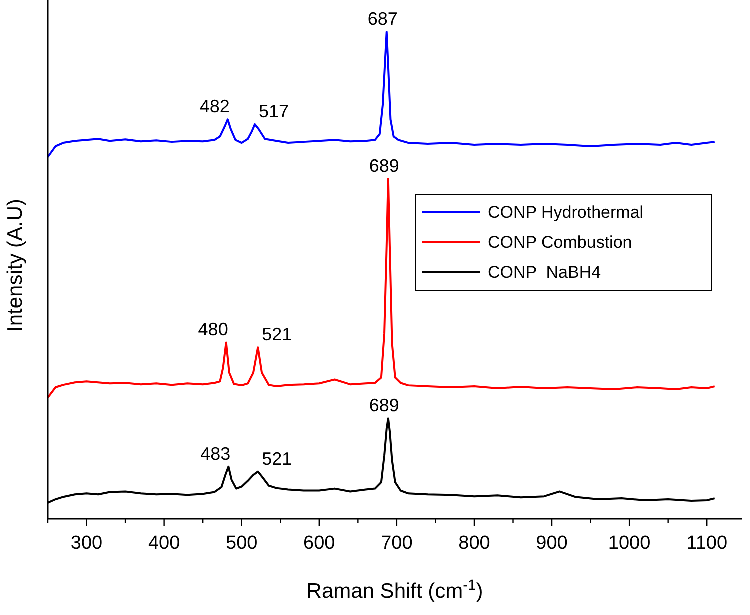 The width and height of the screenshot is (750, 615). Describe the element at coordinates (560, 242) in the screenshot. I see `legend-label: CONP Combustion` at that location.